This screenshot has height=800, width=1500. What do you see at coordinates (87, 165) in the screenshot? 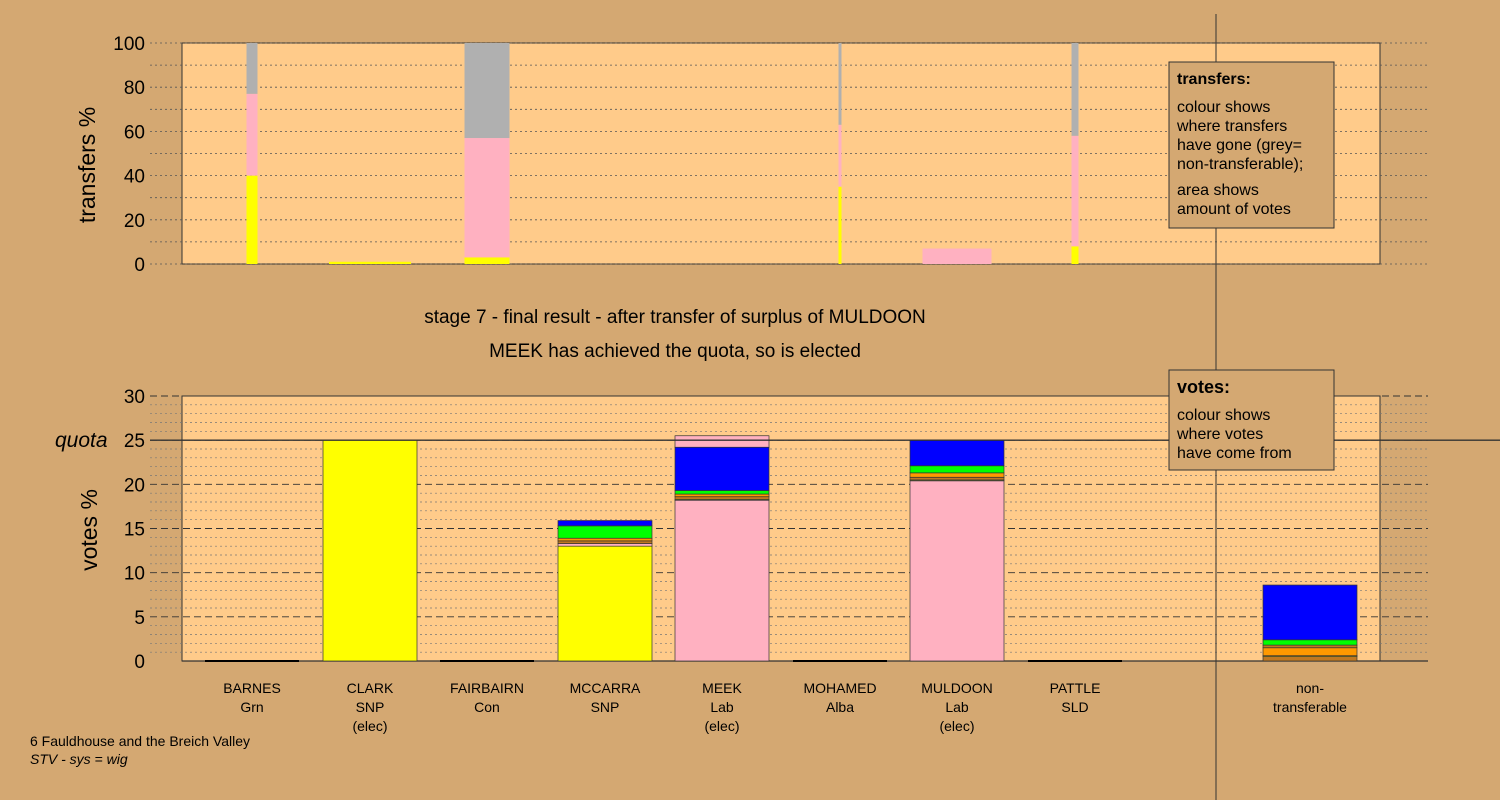
I see `transfers-y-axis-label: transfers %` at bounding box center [87, 165].